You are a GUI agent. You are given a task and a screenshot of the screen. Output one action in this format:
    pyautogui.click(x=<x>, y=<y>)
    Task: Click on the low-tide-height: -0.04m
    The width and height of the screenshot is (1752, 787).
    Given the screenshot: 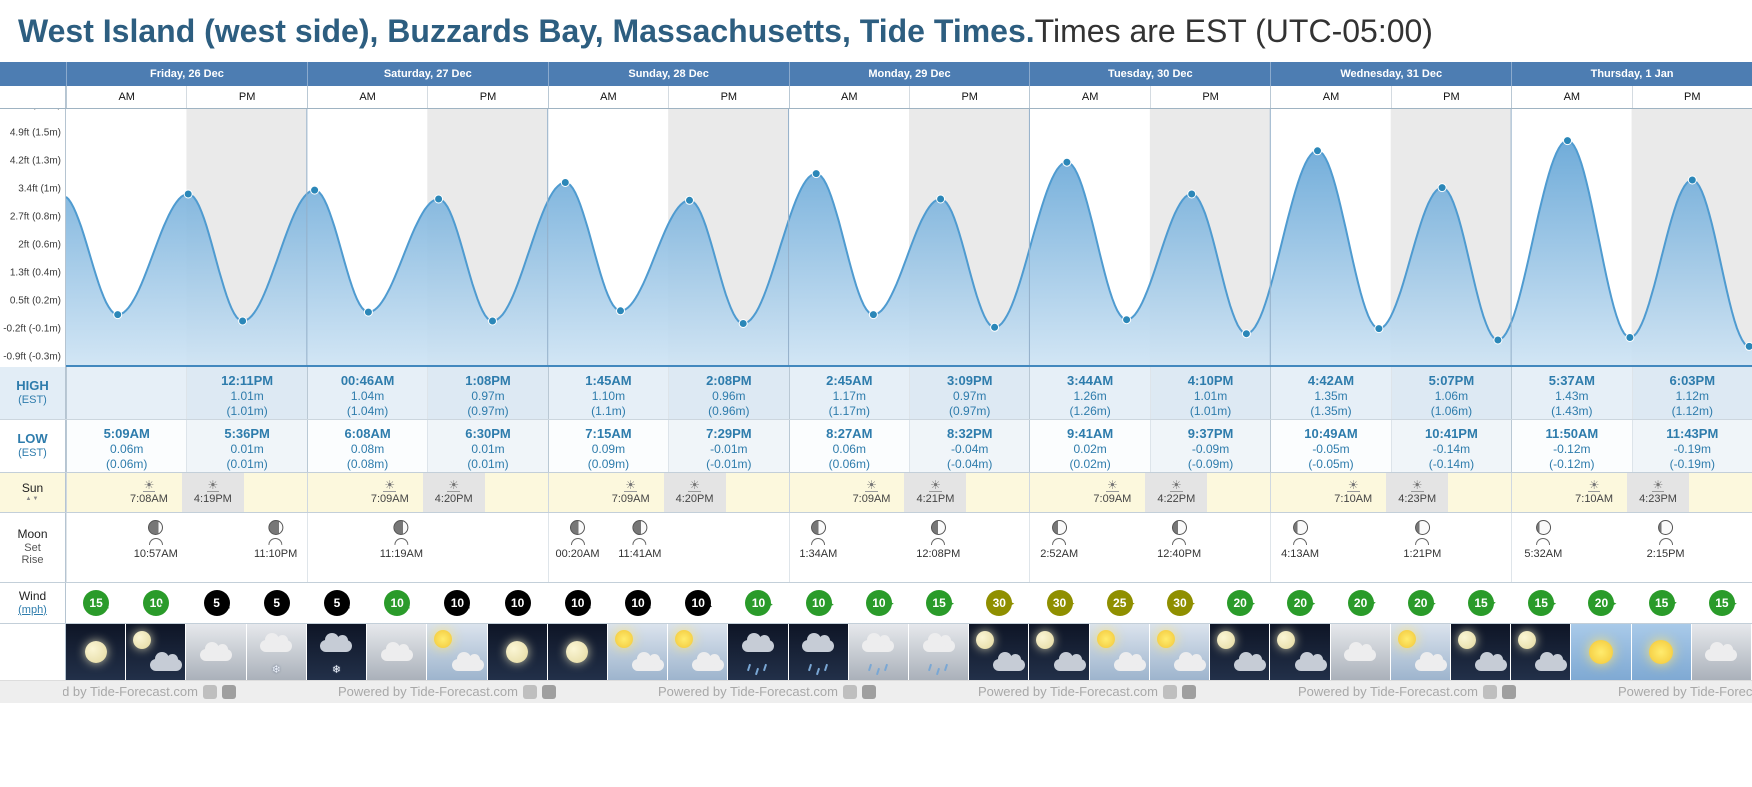 What is the action you would take?
    pyautogui.click(x=970, y=449)
    